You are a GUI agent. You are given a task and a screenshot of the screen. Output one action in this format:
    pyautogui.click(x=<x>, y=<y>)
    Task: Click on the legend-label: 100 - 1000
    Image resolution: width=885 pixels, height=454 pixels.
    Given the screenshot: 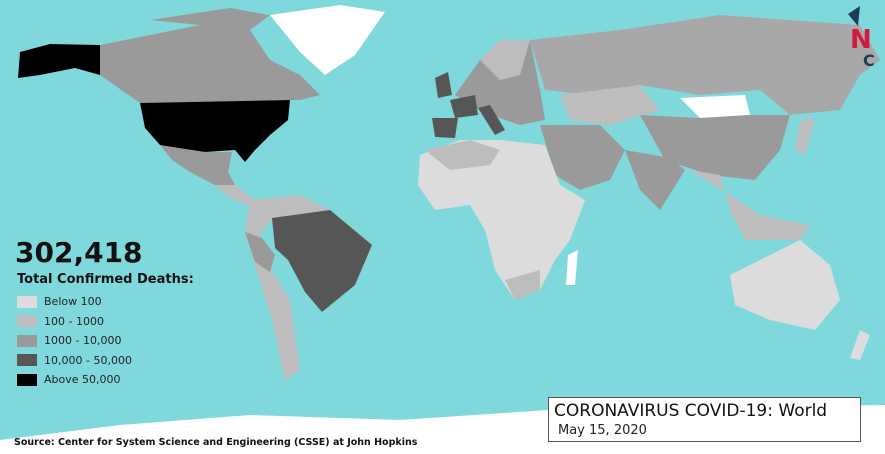 What is the action you would take?
    pyautogui.click(x=74, y=321)
    